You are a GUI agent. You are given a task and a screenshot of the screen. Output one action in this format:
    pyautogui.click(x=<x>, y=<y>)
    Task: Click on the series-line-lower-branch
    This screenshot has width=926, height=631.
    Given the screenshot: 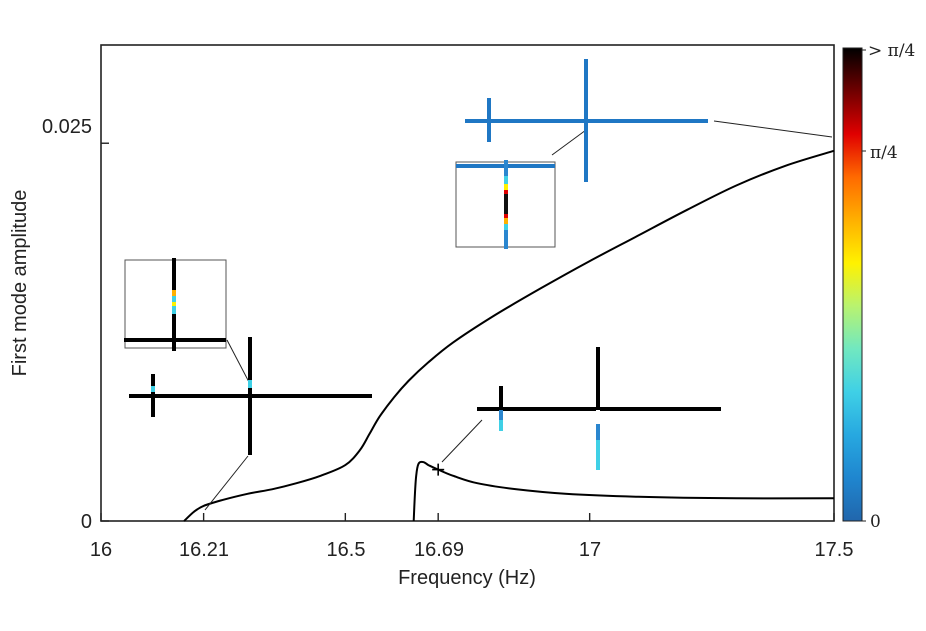 What is the action you would take?
    pyautogui.click(x=623, y=491)
    